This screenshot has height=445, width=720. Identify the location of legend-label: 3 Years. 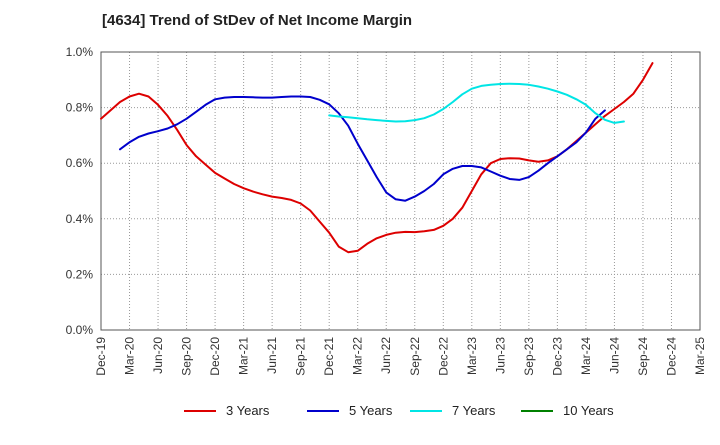
(248, 410).